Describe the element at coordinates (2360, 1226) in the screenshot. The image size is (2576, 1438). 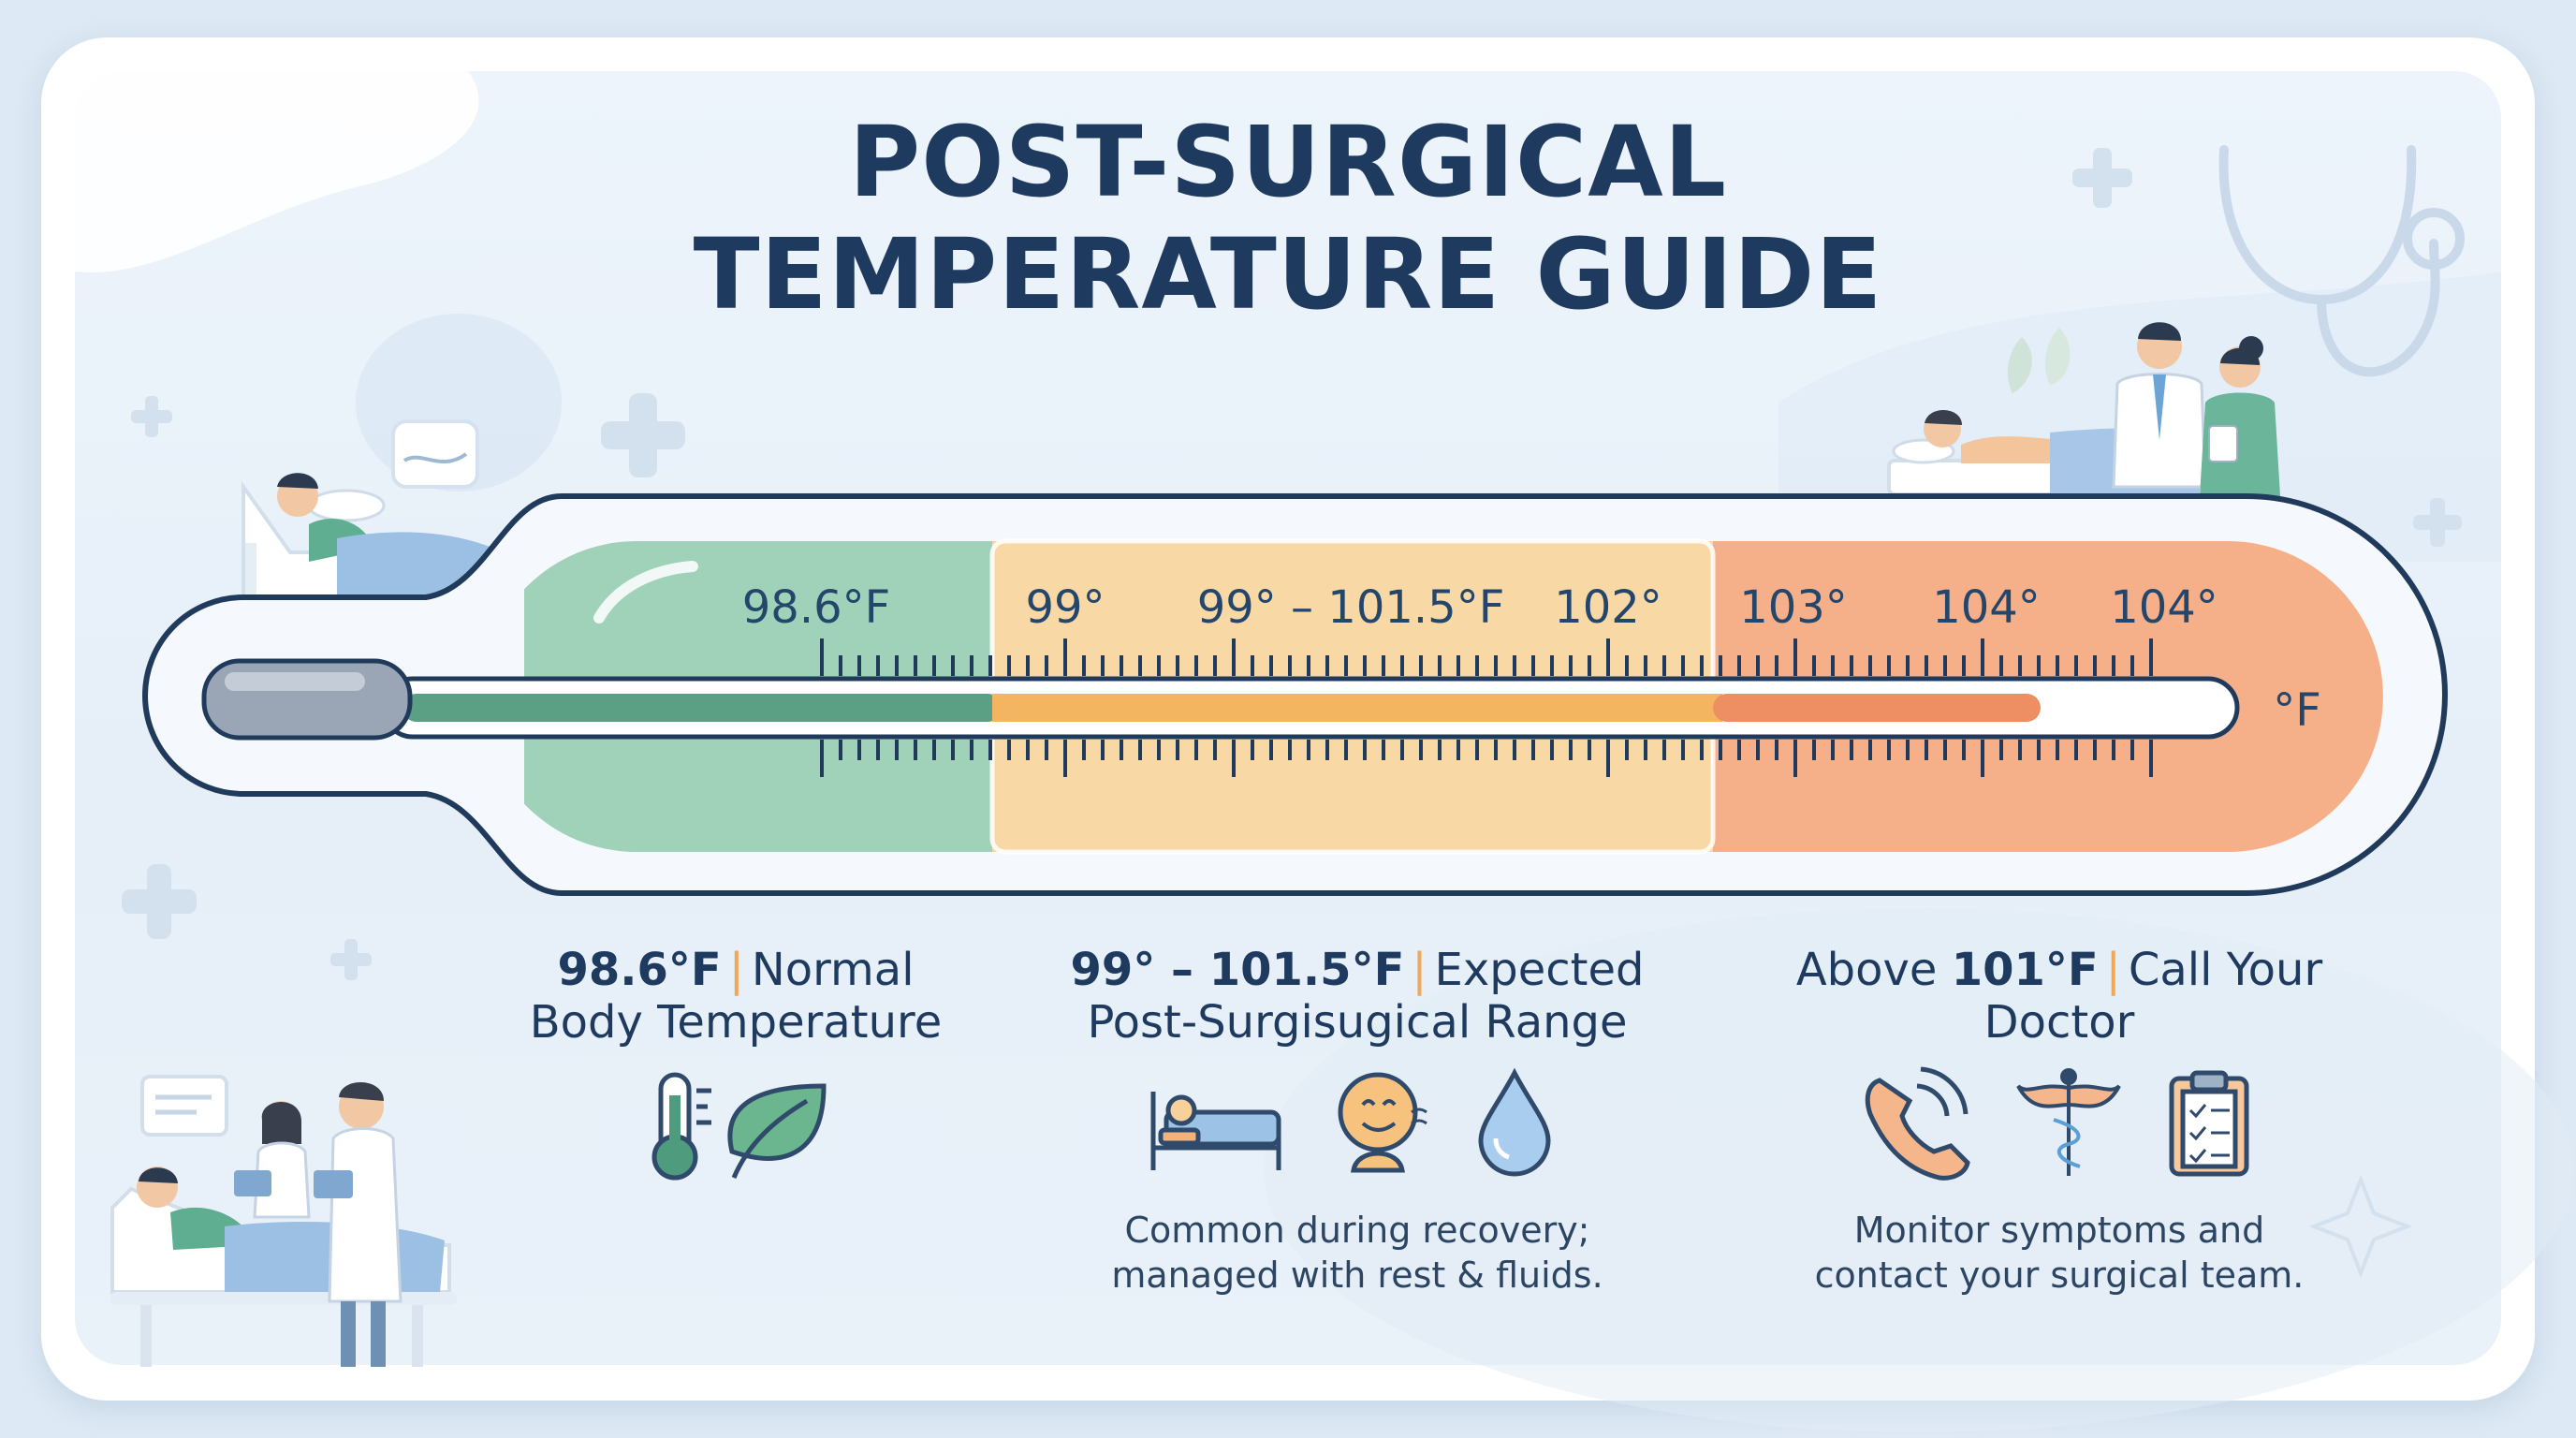
I see `sparkle-decor` at that location.